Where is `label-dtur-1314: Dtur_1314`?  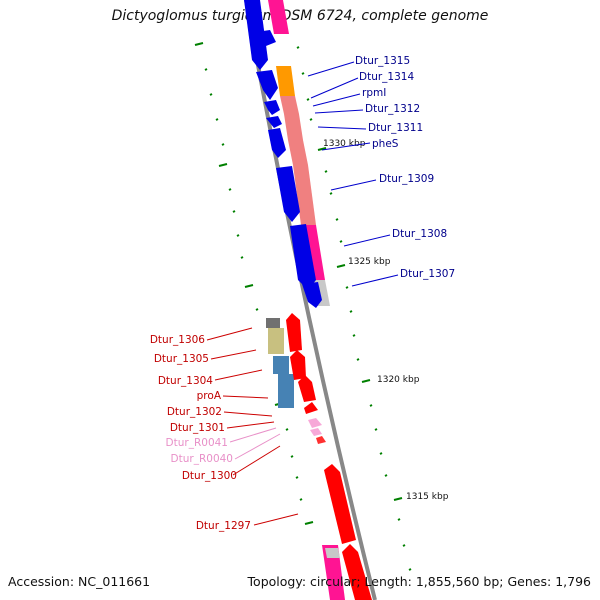
label-dtur-1314: Dtur_1314 is located at coordinates (386, 77).